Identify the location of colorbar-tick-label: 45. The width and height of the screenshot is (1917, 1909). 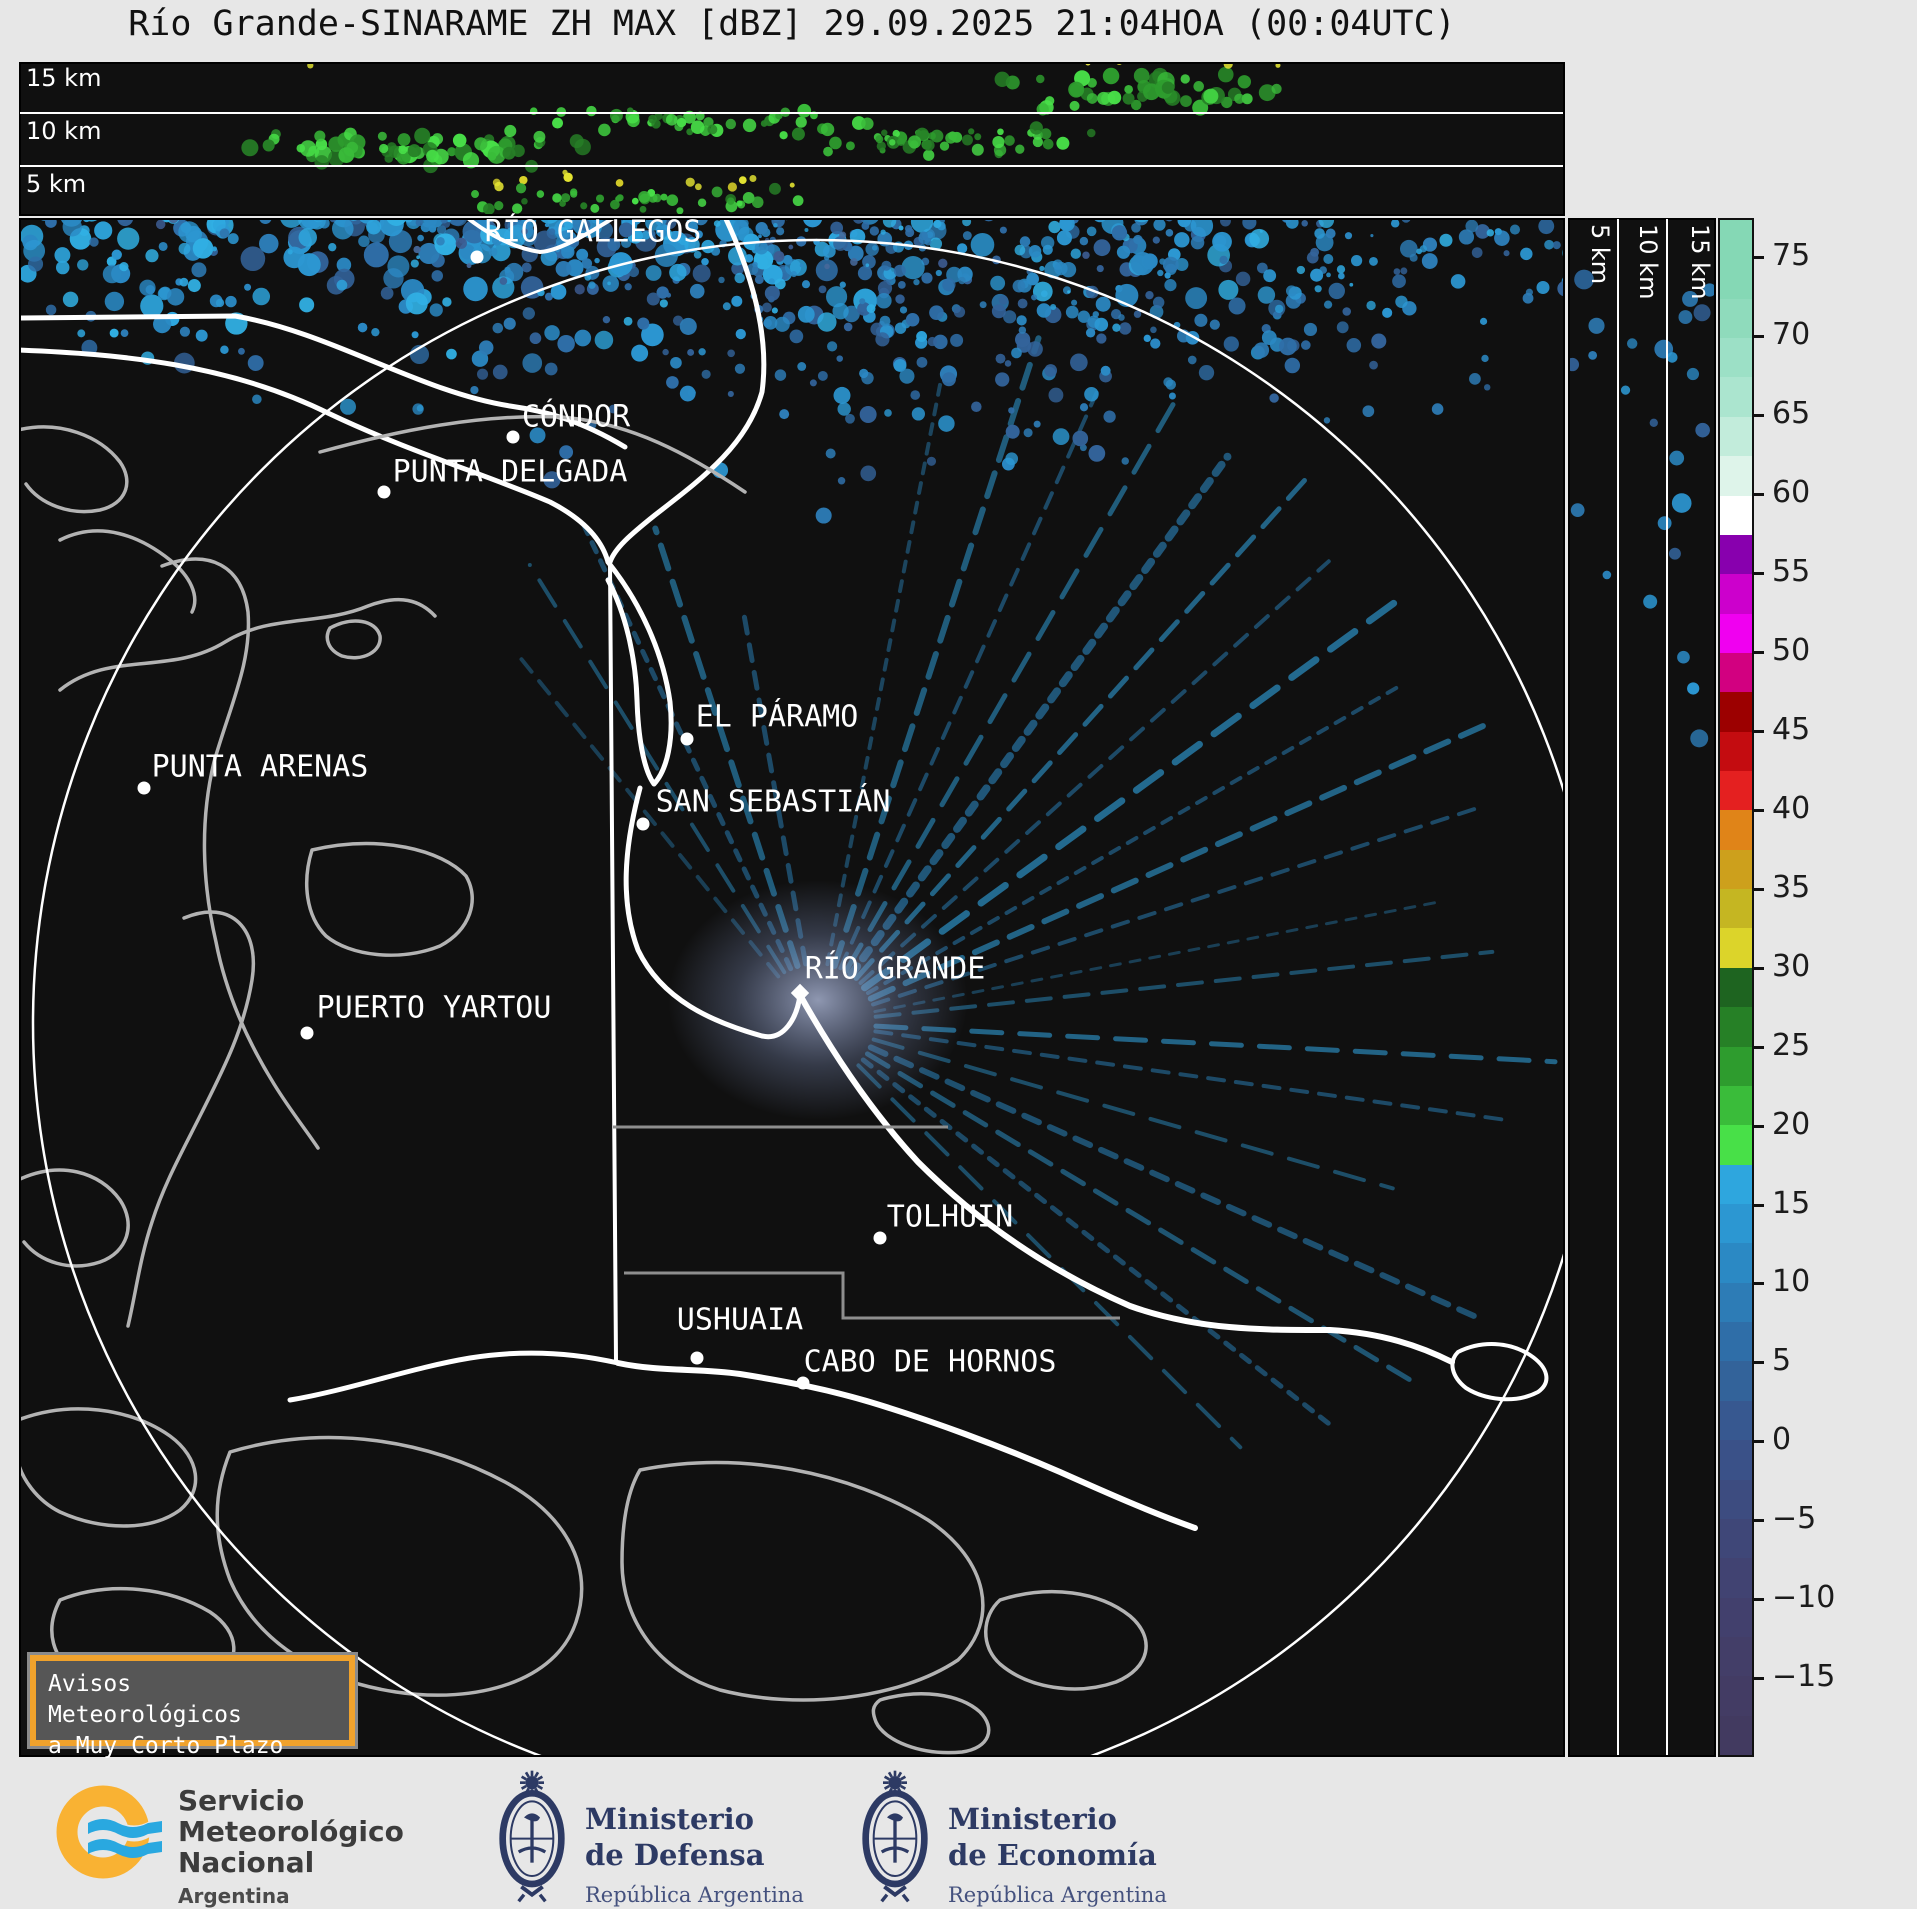
(1791, 729).